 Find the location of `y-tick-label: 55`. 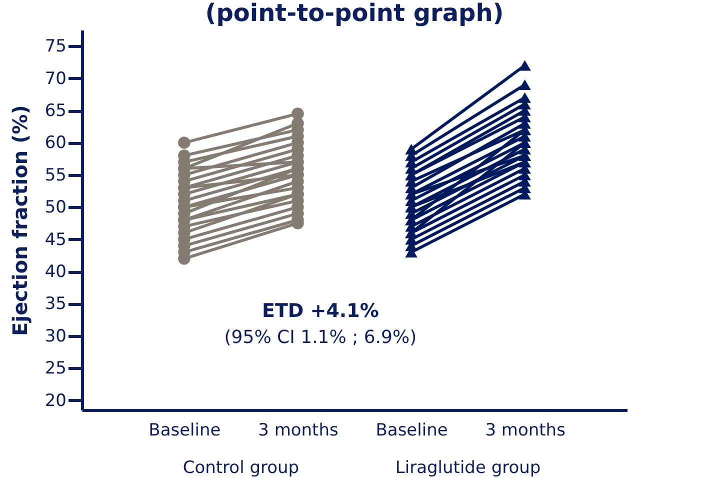

y-tick-label: 55 is located at coordinates (55, 175).